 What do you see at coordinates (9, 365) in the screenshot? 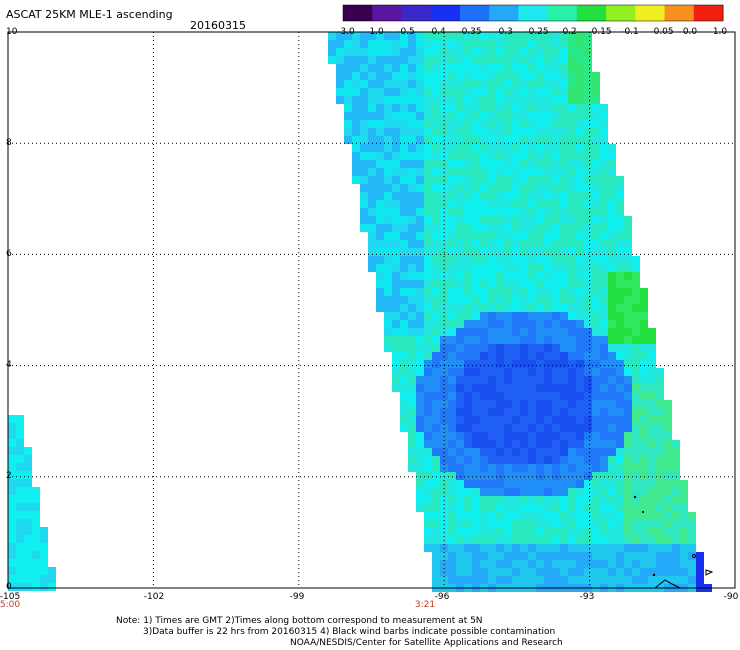
I see `y-tick-label: 4` at bounding box center [9, 365].